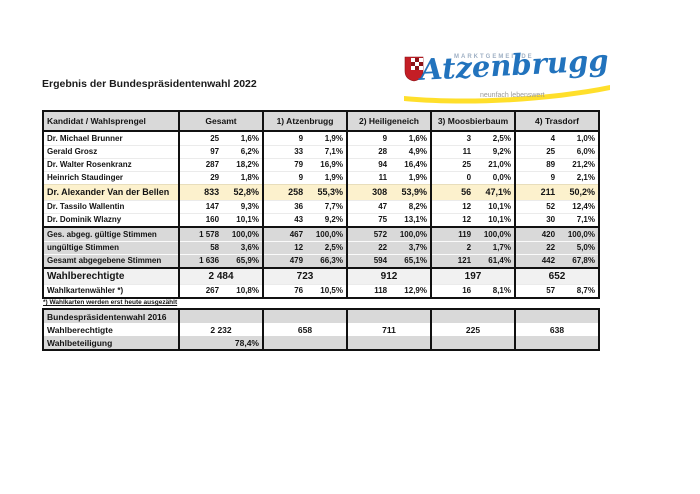  I want to click on data-cell: 89 21,2%, so click(556, 164).